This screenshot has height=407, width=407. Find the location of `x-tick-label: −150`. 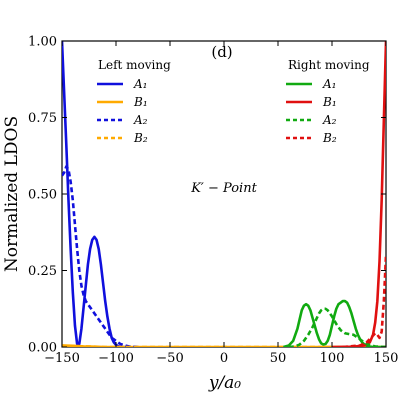

x-tick-label: −150 is located at coordinates (62, 358).